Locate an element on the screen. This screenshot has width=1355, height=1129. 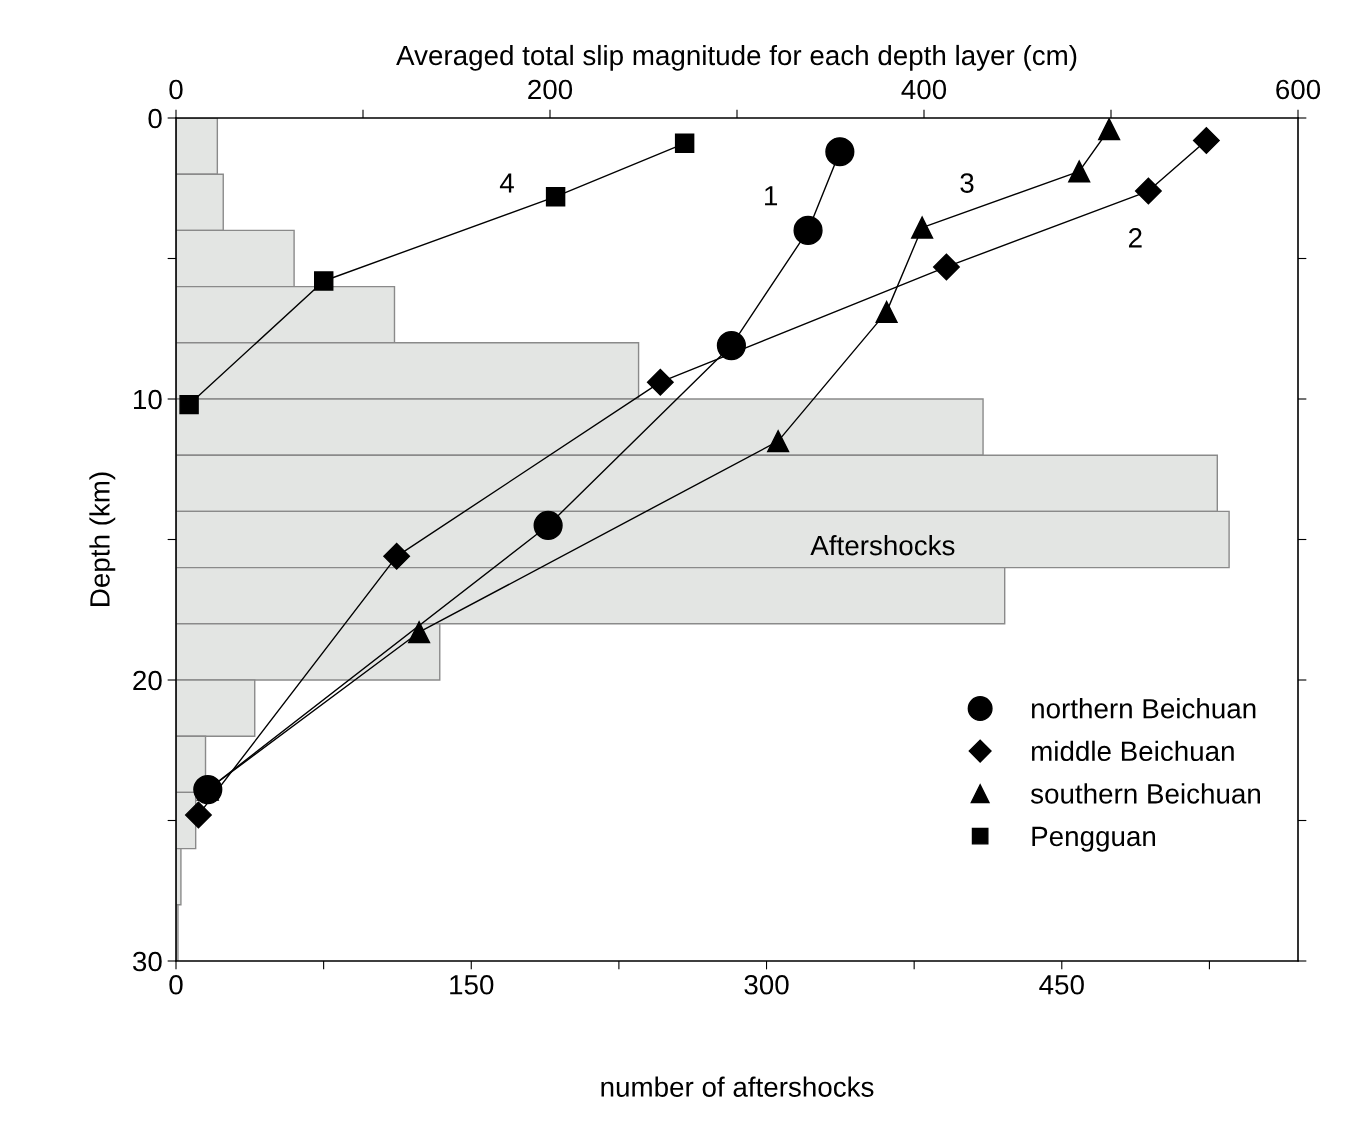
annotation: 2 is located at coordinates (1135, 238).